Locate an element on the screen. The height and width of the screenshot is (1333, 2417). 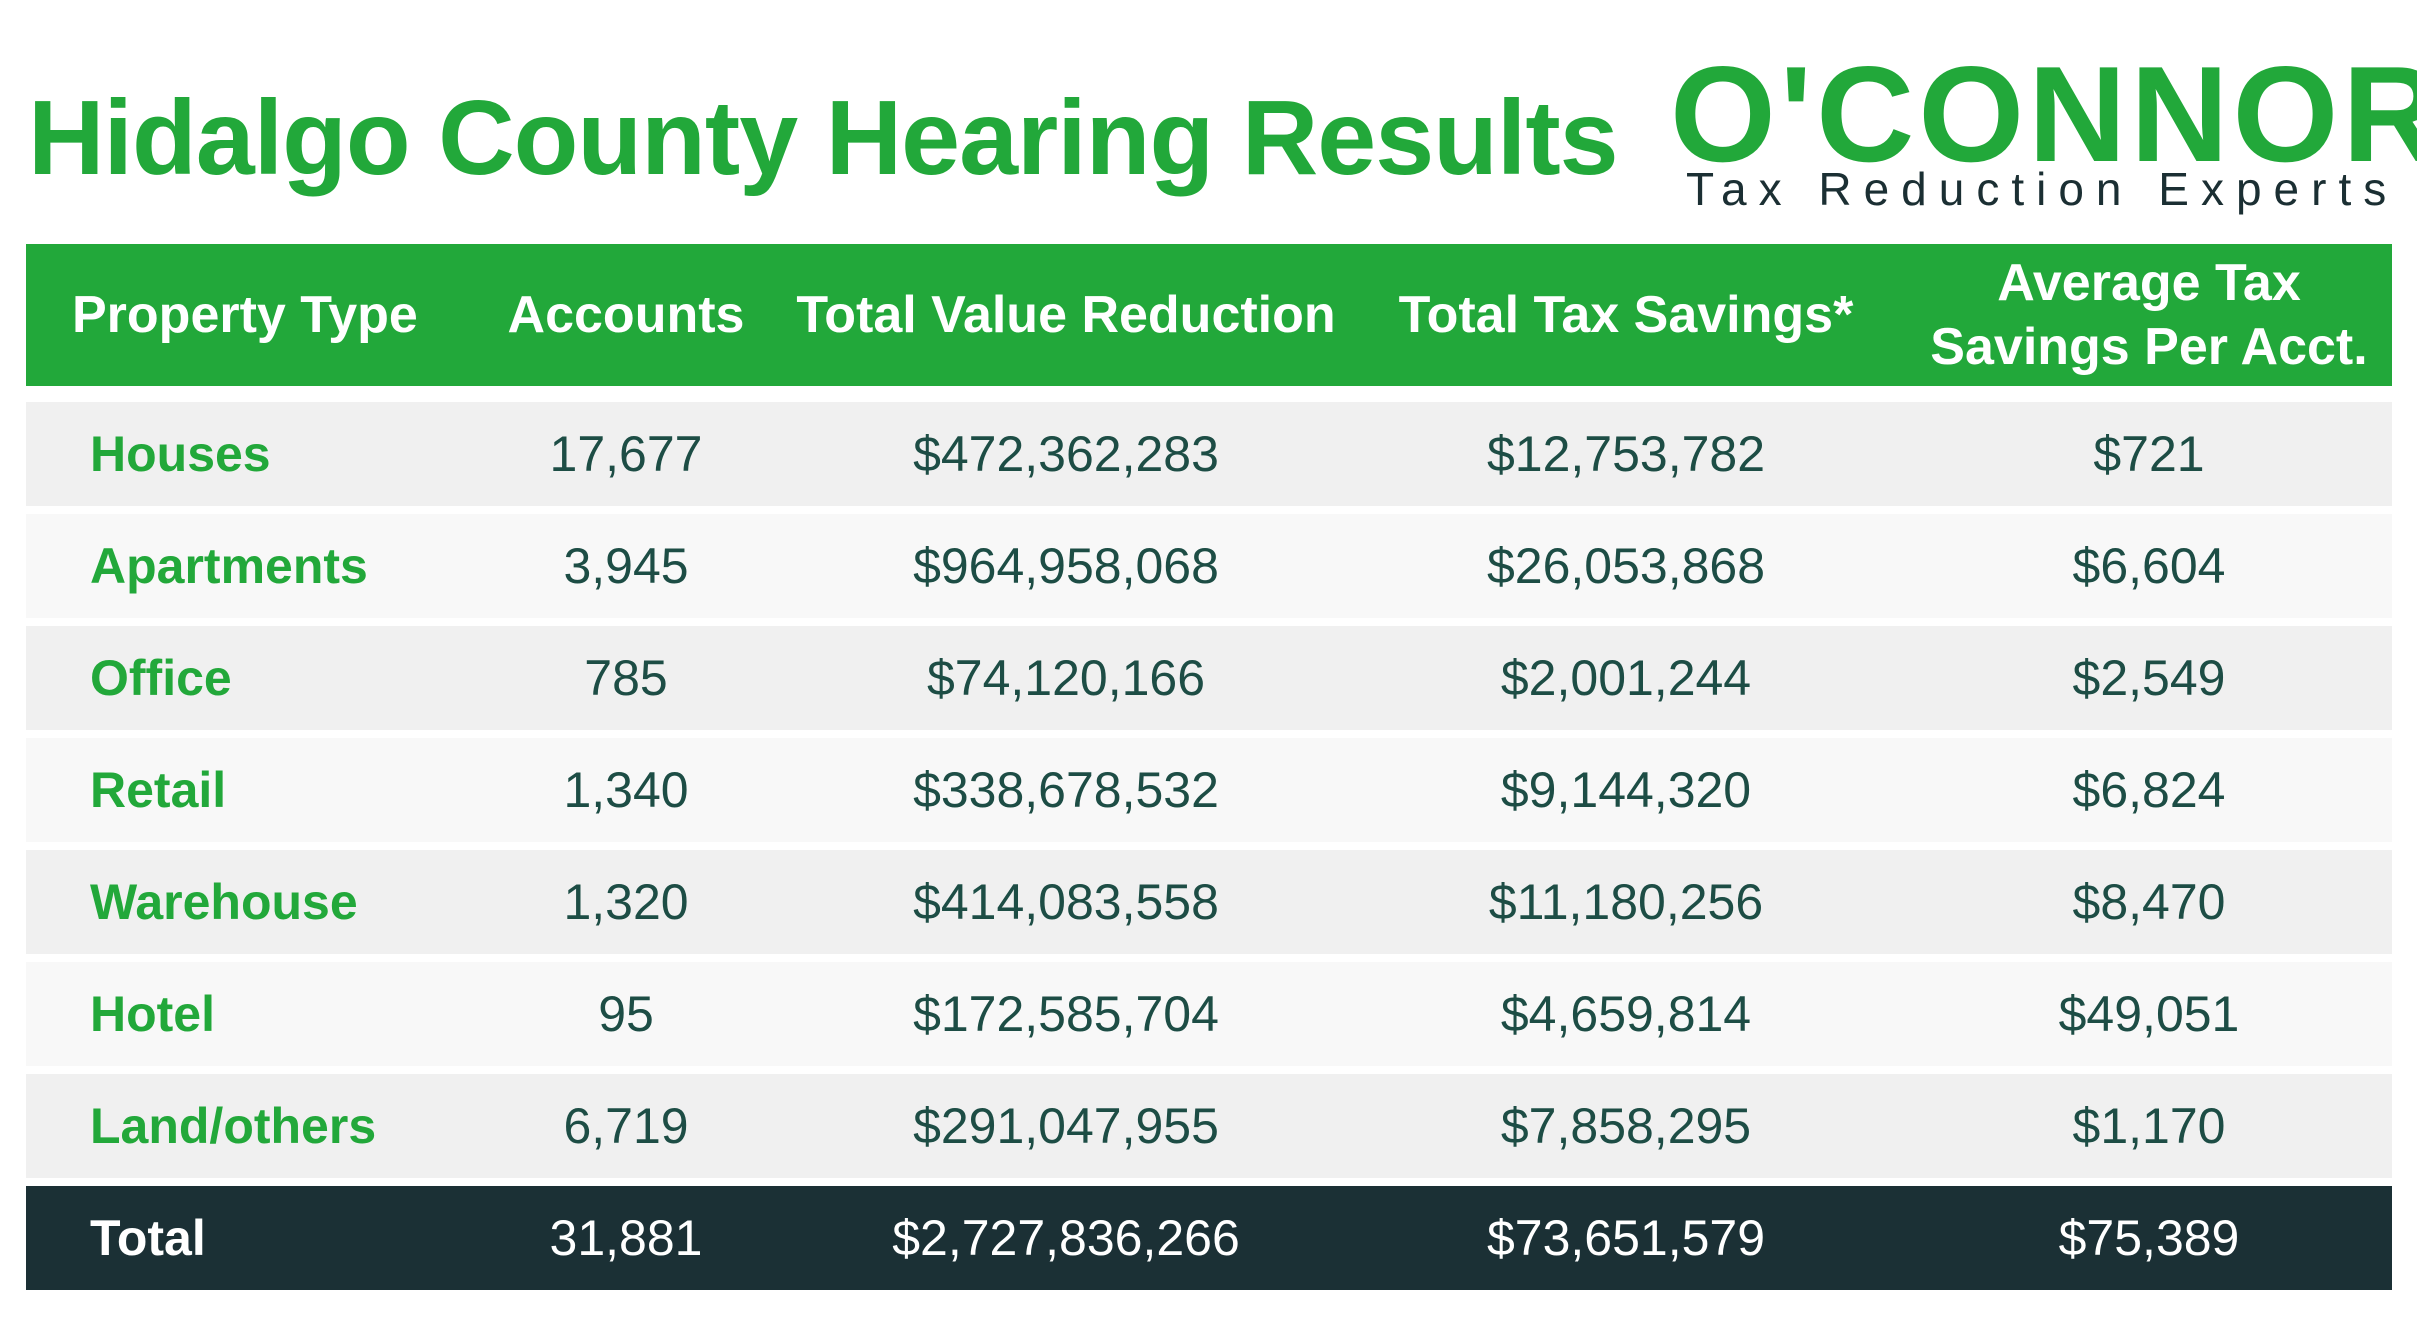
property-type-cell: Hotel is located at coordinates (152, 1014).